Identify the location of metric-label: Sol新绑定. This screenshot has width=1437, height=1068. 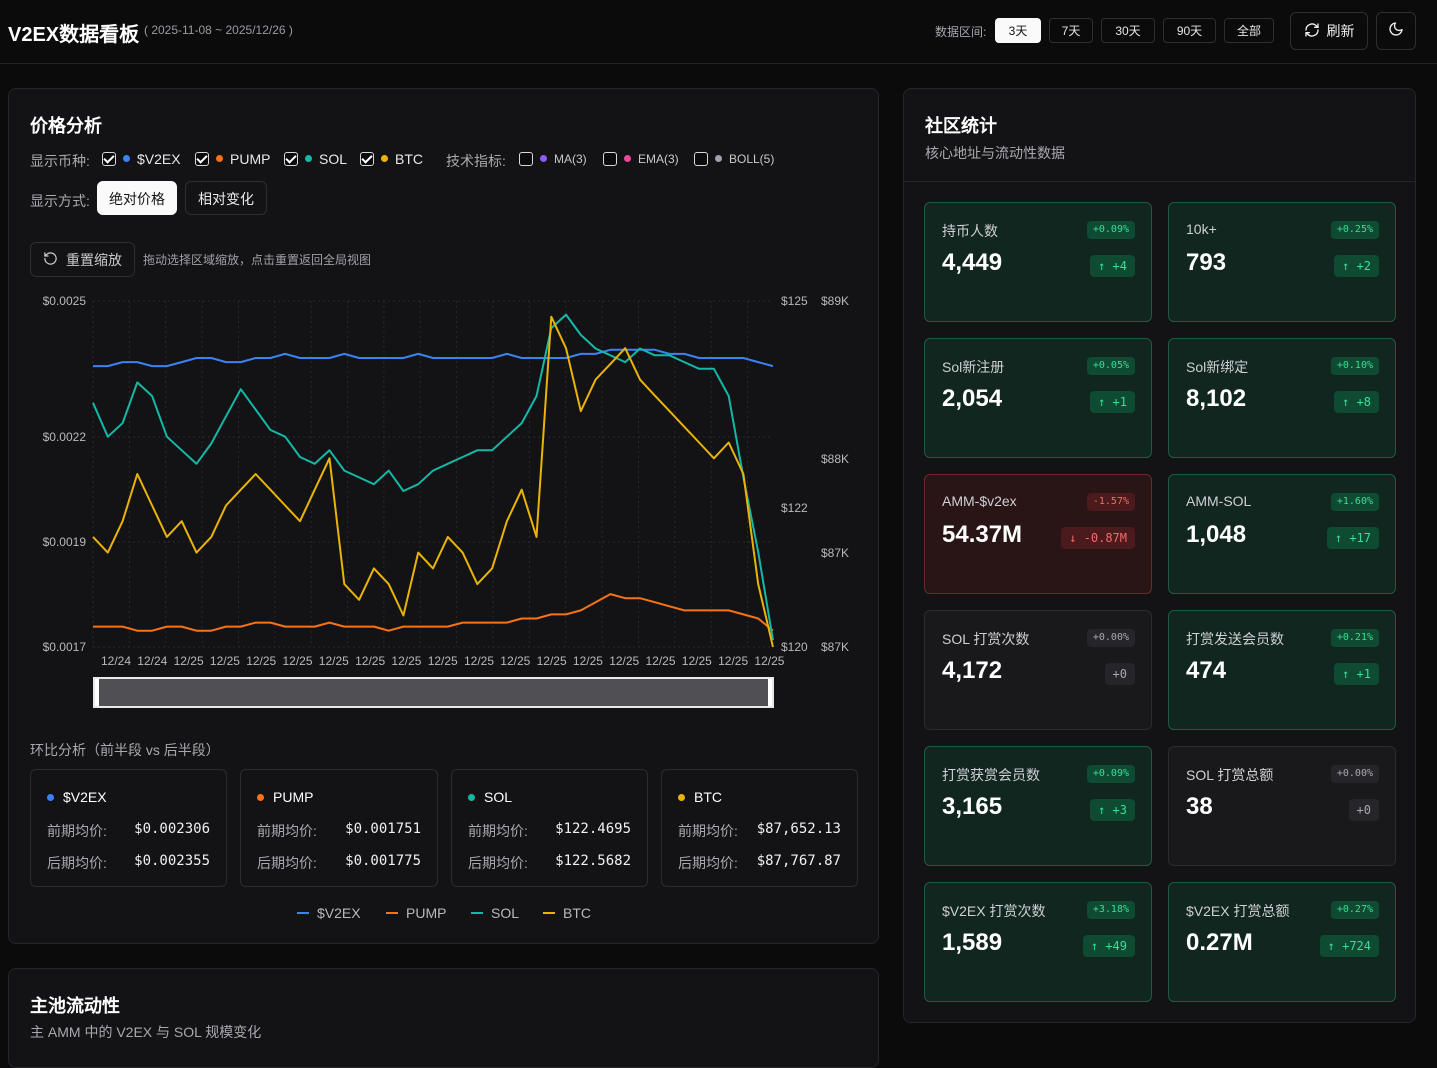
(1217, 367).